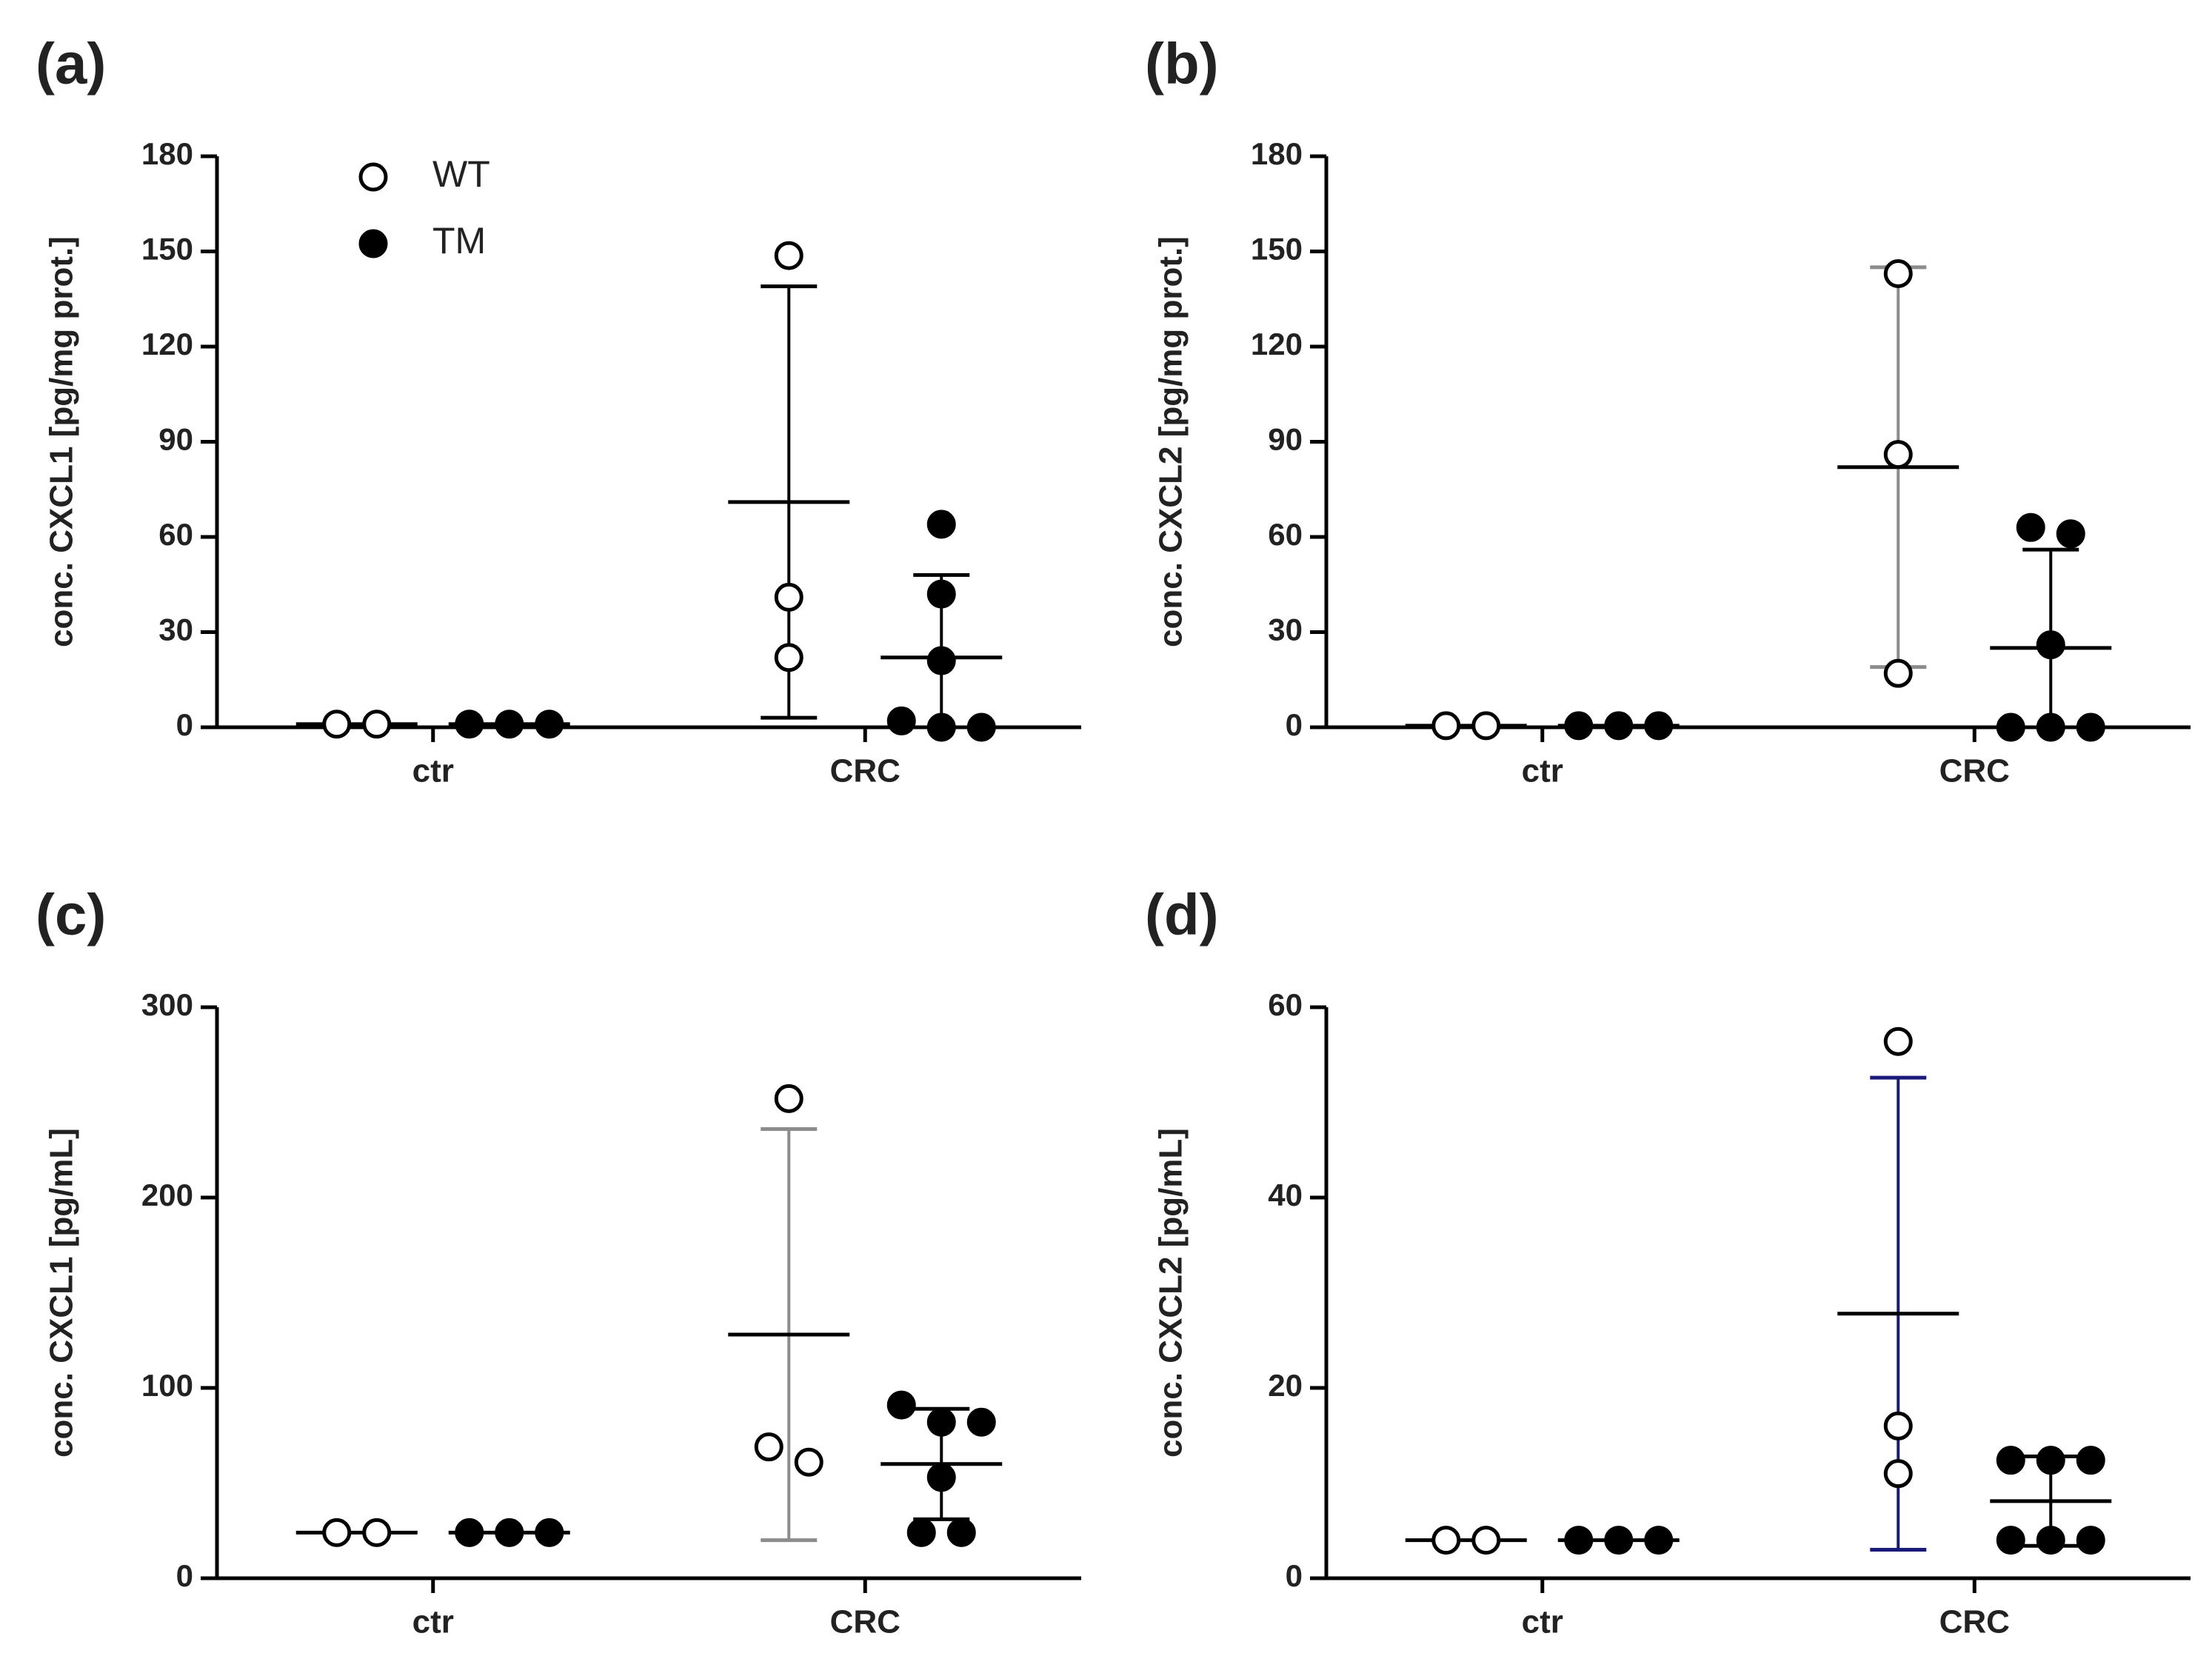 Image resolution: width=2212 pixels, height=1656 pixels. Describe the element at coordinates (167, 1004) in the screenshot. I see `y-tick-label: 300` at that location.